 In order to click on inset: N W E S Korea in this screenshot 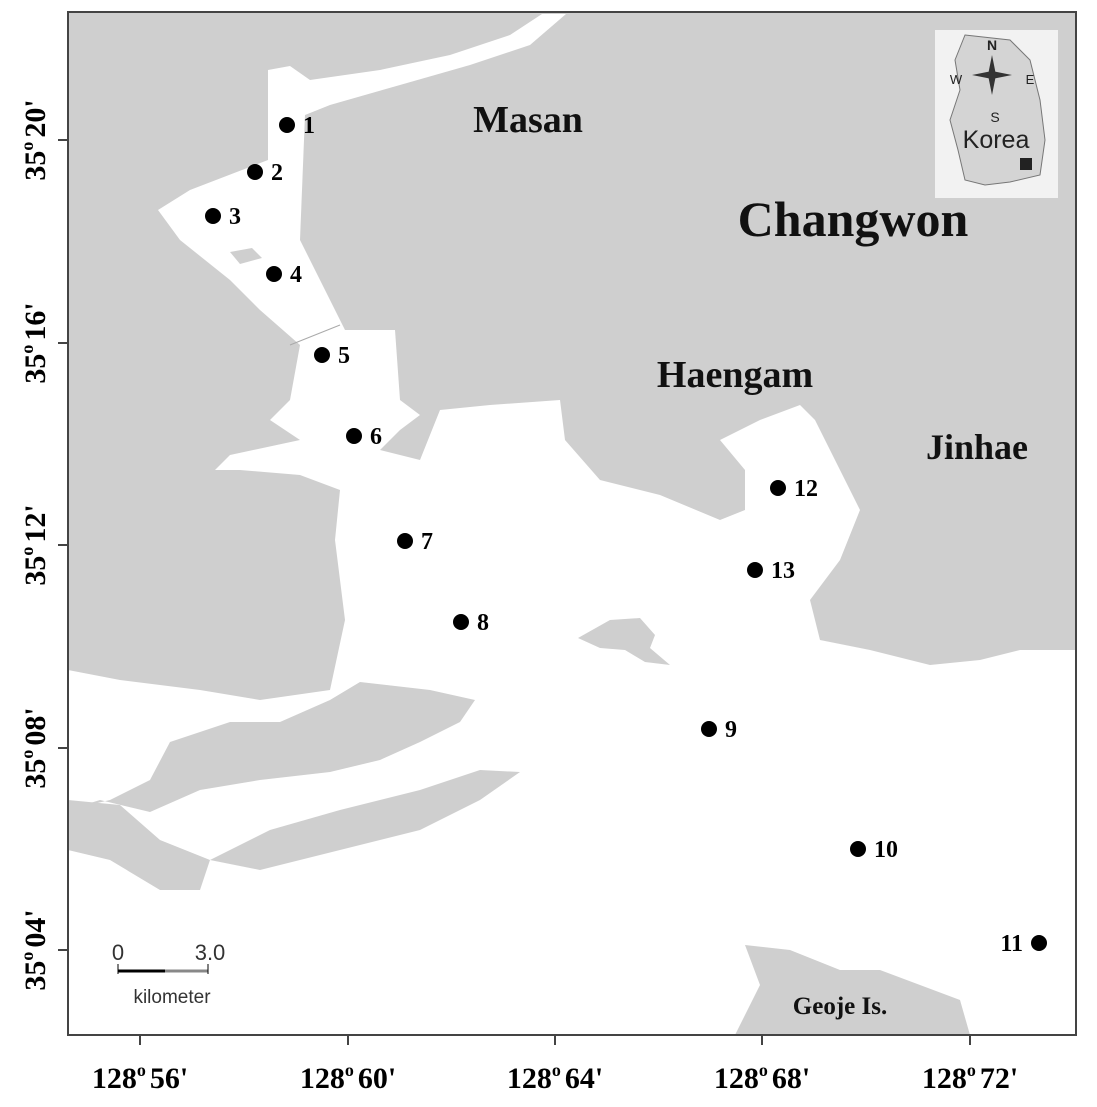, I will do `click(996, 114)`.